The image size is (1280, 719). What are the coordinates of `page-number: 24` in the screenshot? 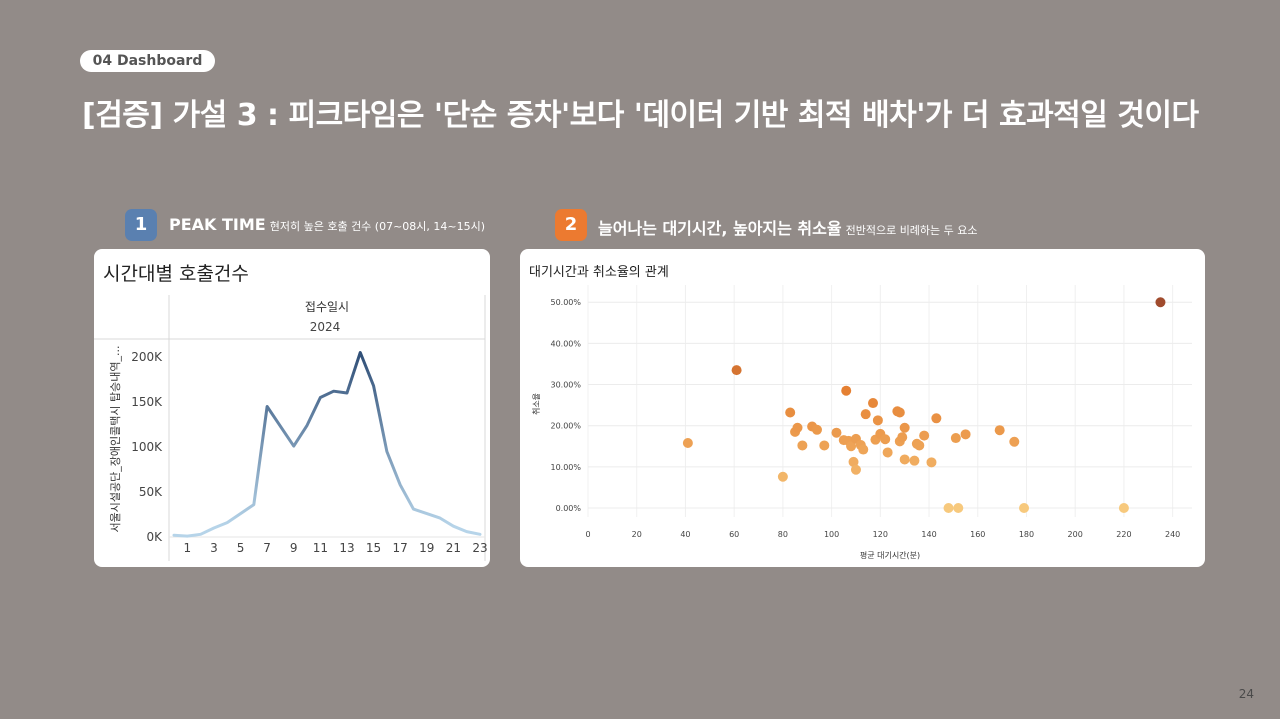 It's located at (1246, 694).